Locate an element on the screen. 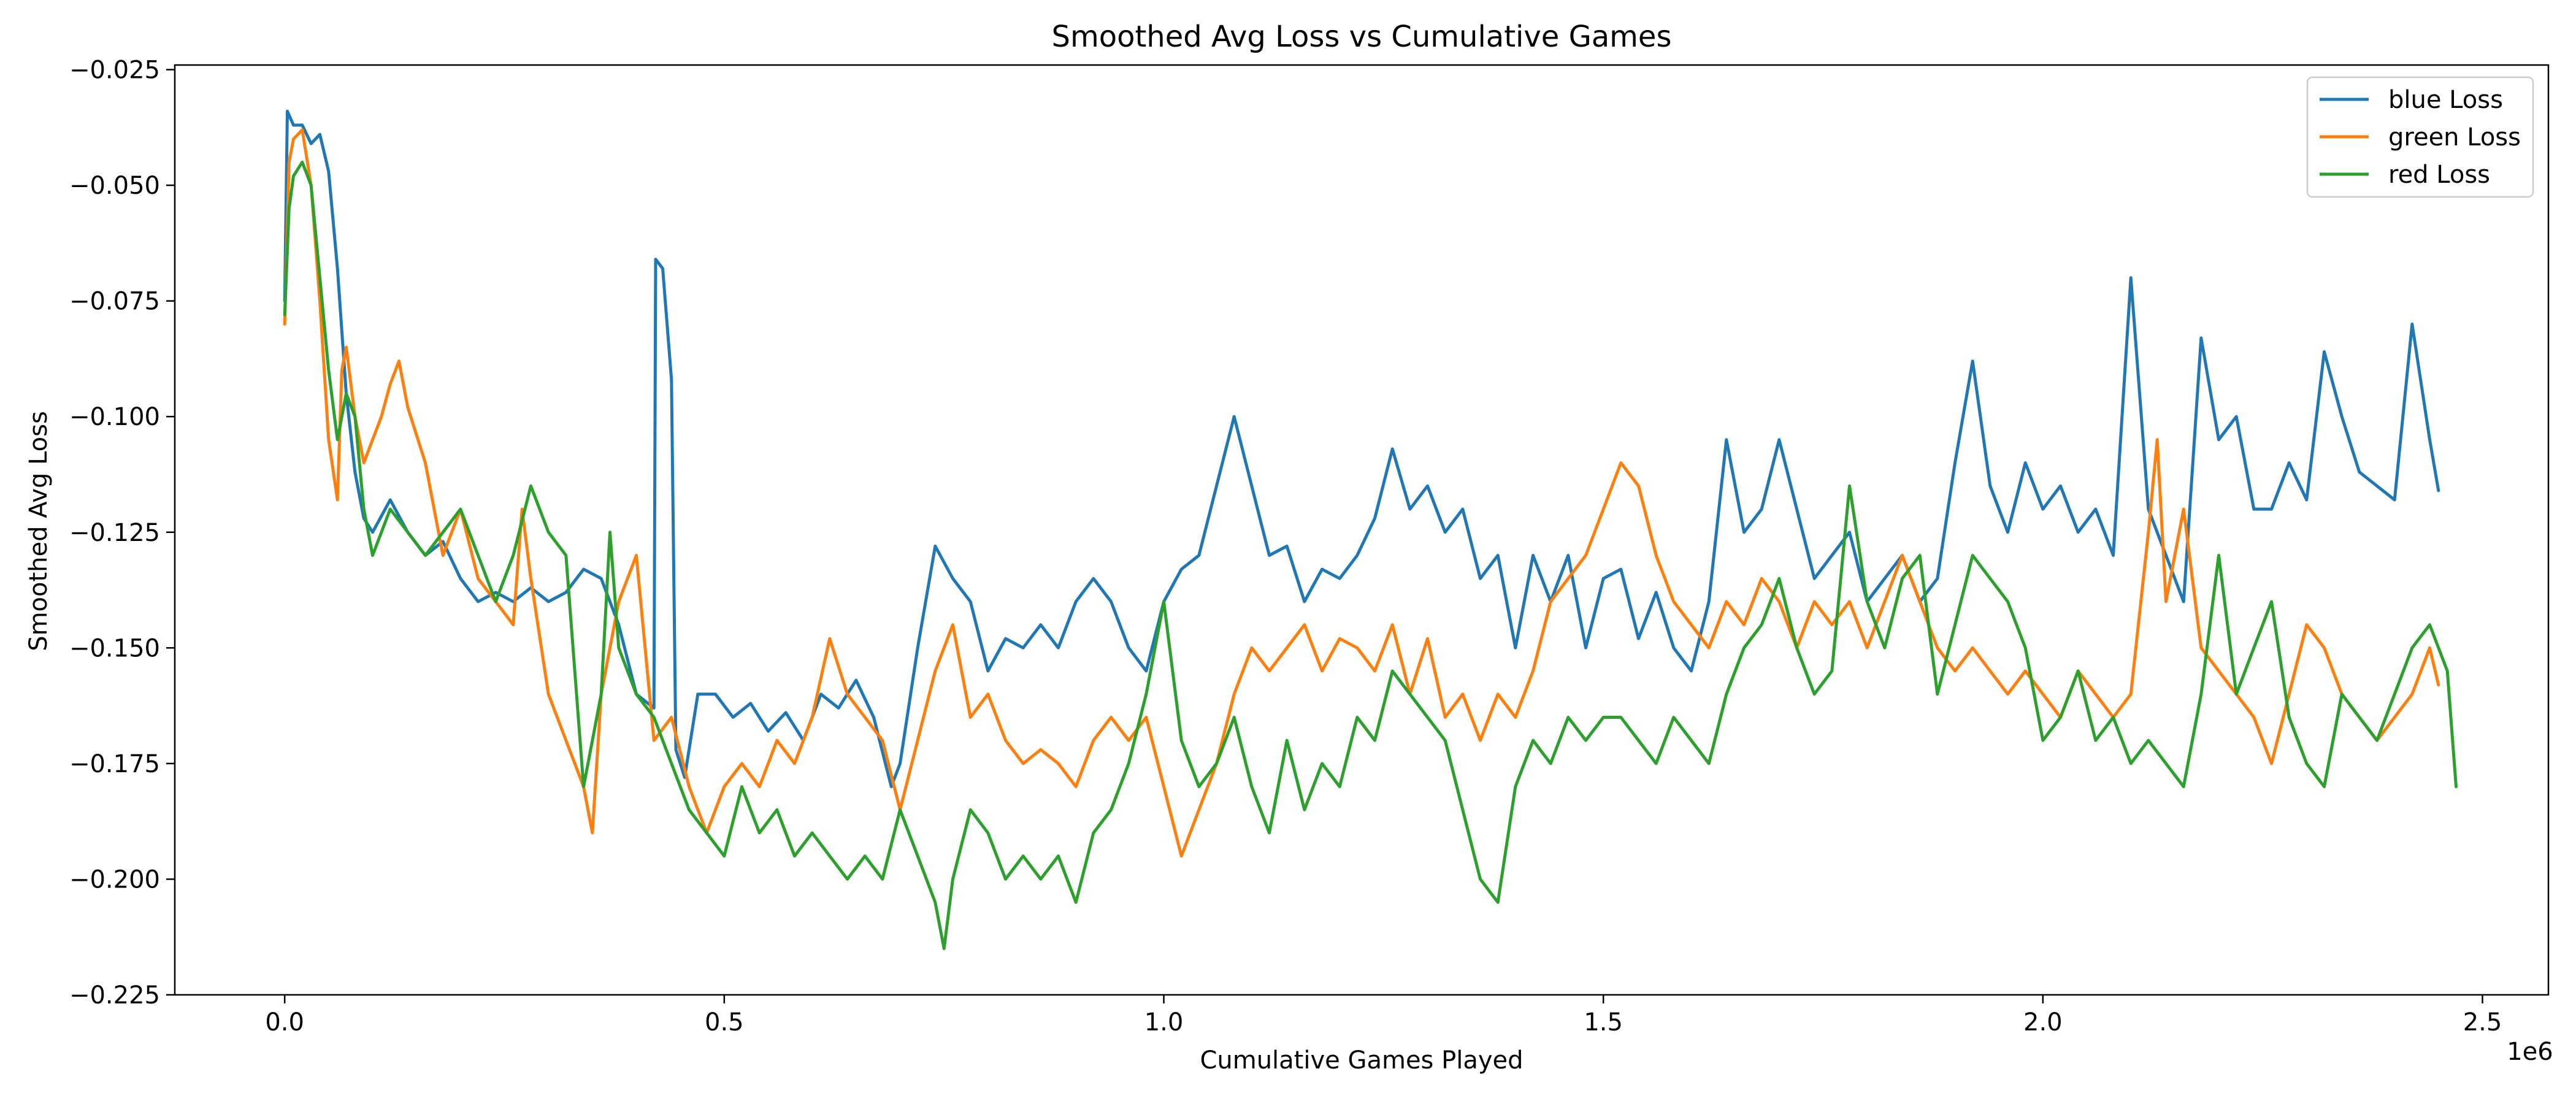 Image resolution: width=2576 pixels, height=1104 pixels. y-tick-label: −0.150 is located at coordinates (114, 648).